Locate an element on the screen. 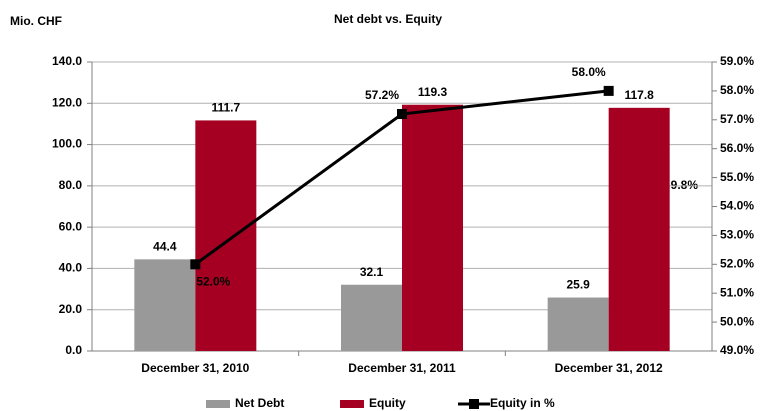  y-tick-label: 20.0 is located at coordinates (71, 309).